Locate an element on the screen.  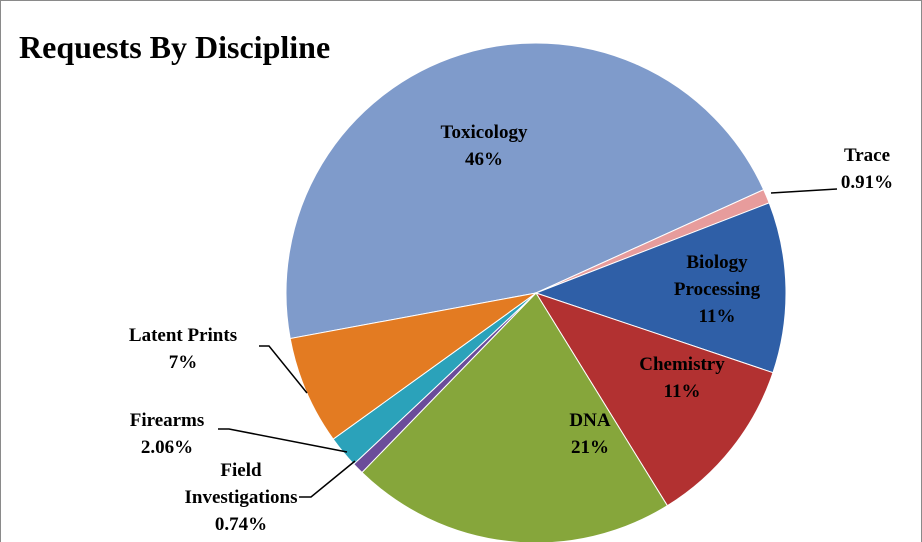
label-name: Latent Prints is located at coordinates (183, 335).